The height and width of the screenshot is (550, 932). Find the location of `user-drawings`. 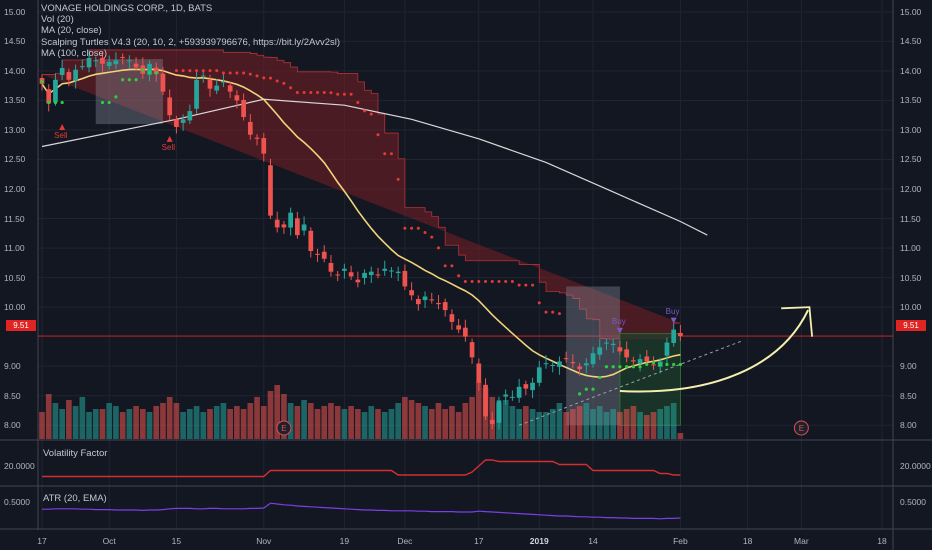

user-drawings is located at coordinates (666, 366).